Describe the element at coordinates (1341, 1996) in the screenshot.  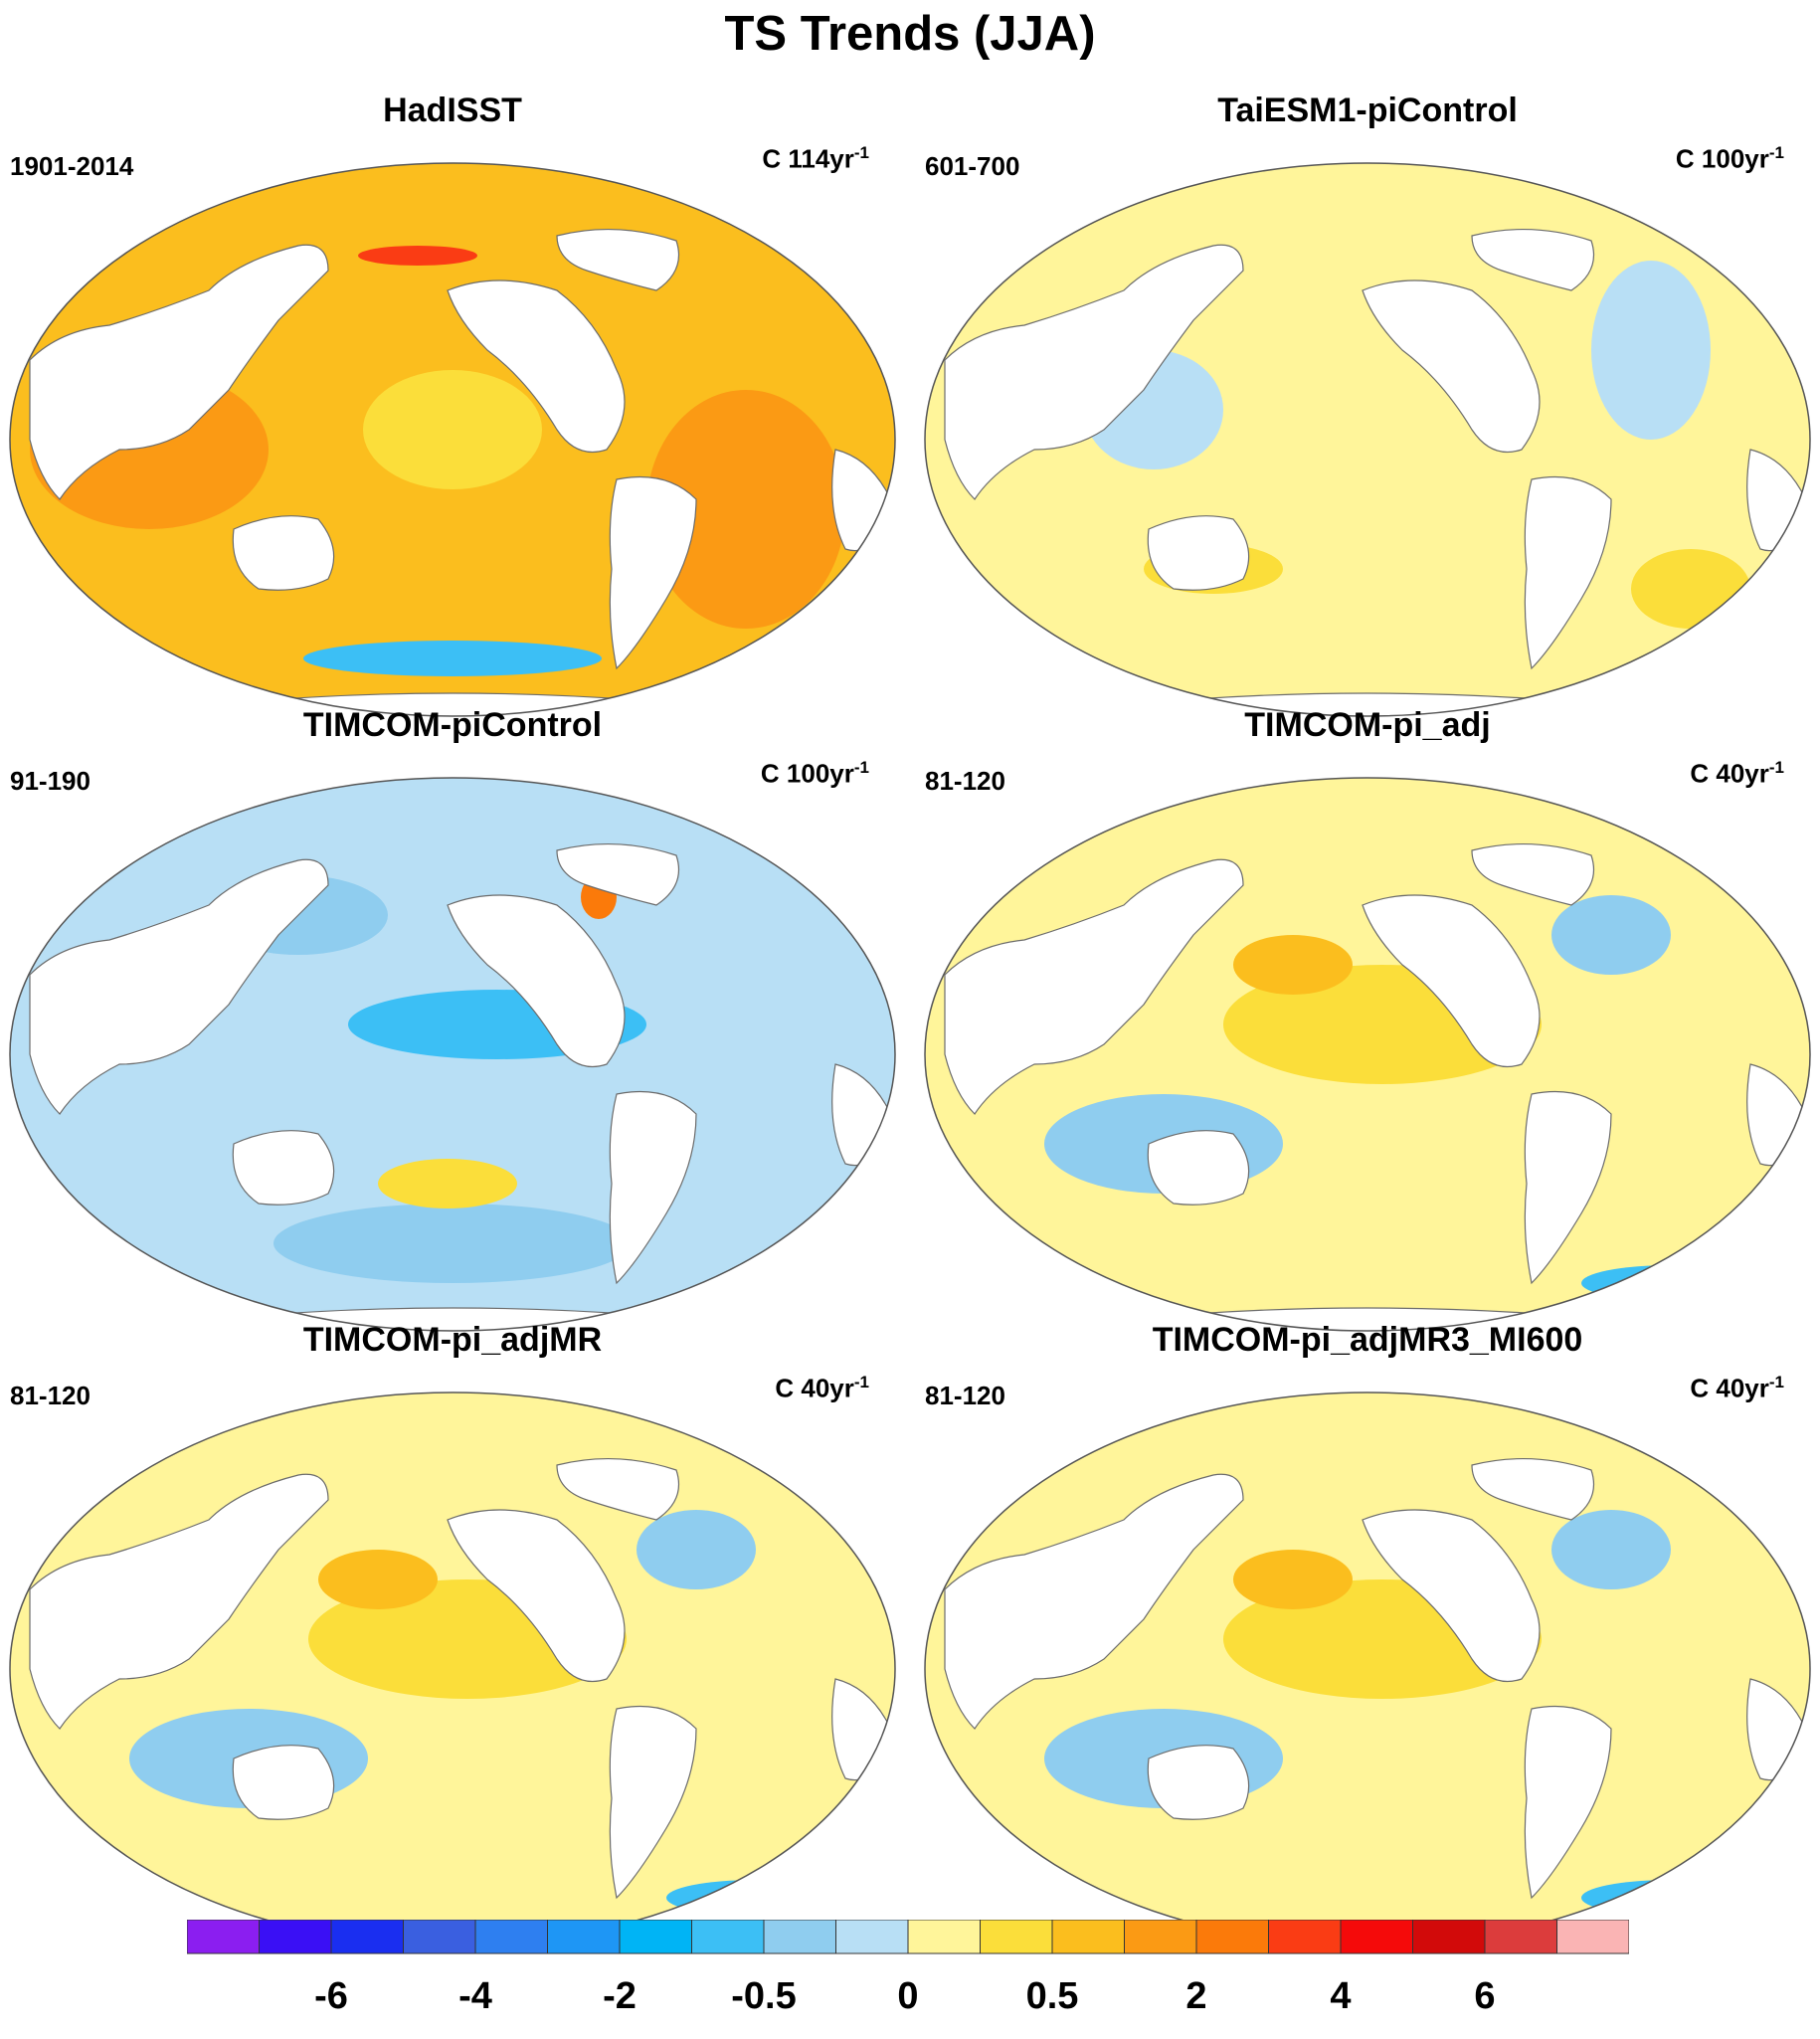
I see `colorbar-tick-label: 4` at that location.